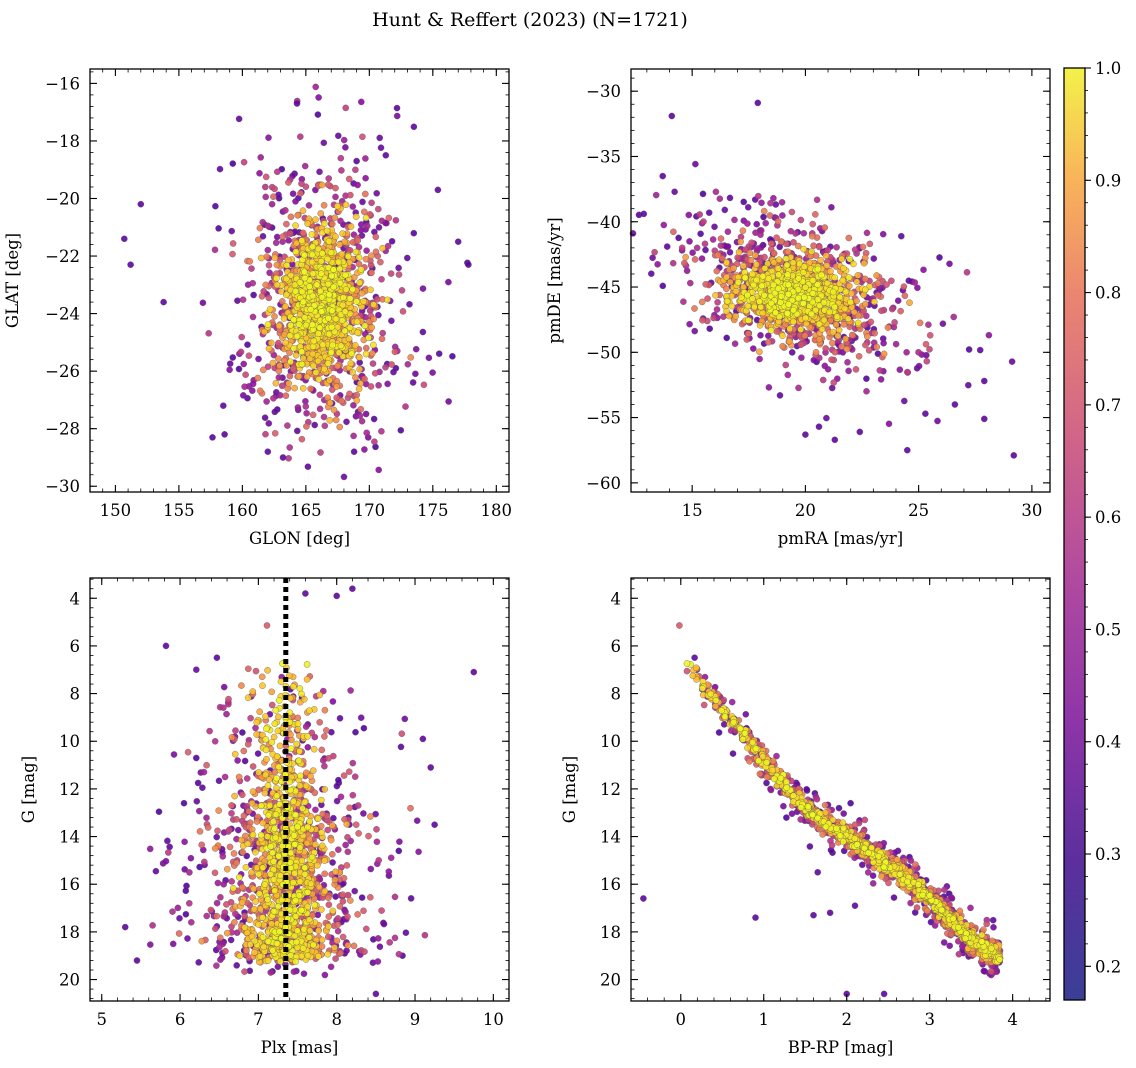  What do you see at coordinates (370, 510) in the screenshot?
I see `x-tick-label: 170` at bounding box center [370, 510].